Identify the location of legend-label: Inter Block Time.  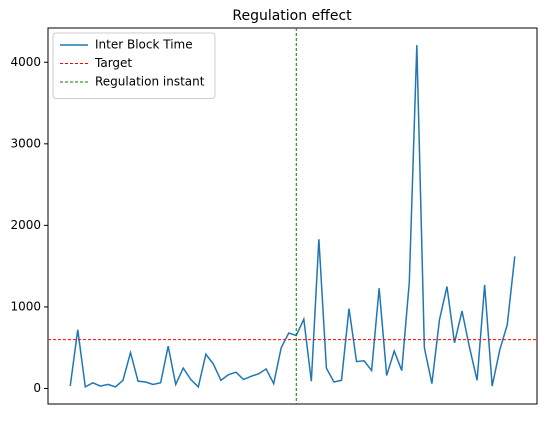
(144, 45).